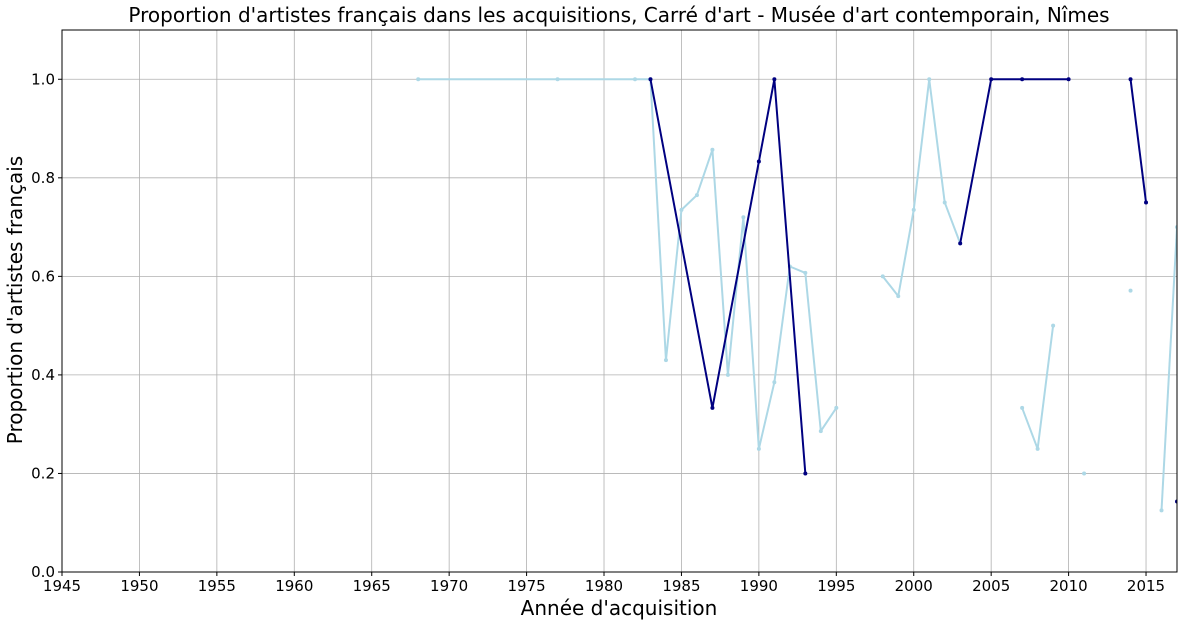 This screenshot has height=626, width=1187. What do you see at coordinates (914, 586) in the screenshot?
I see `x-tick-label: 2000` at bounding box center [914, 586].